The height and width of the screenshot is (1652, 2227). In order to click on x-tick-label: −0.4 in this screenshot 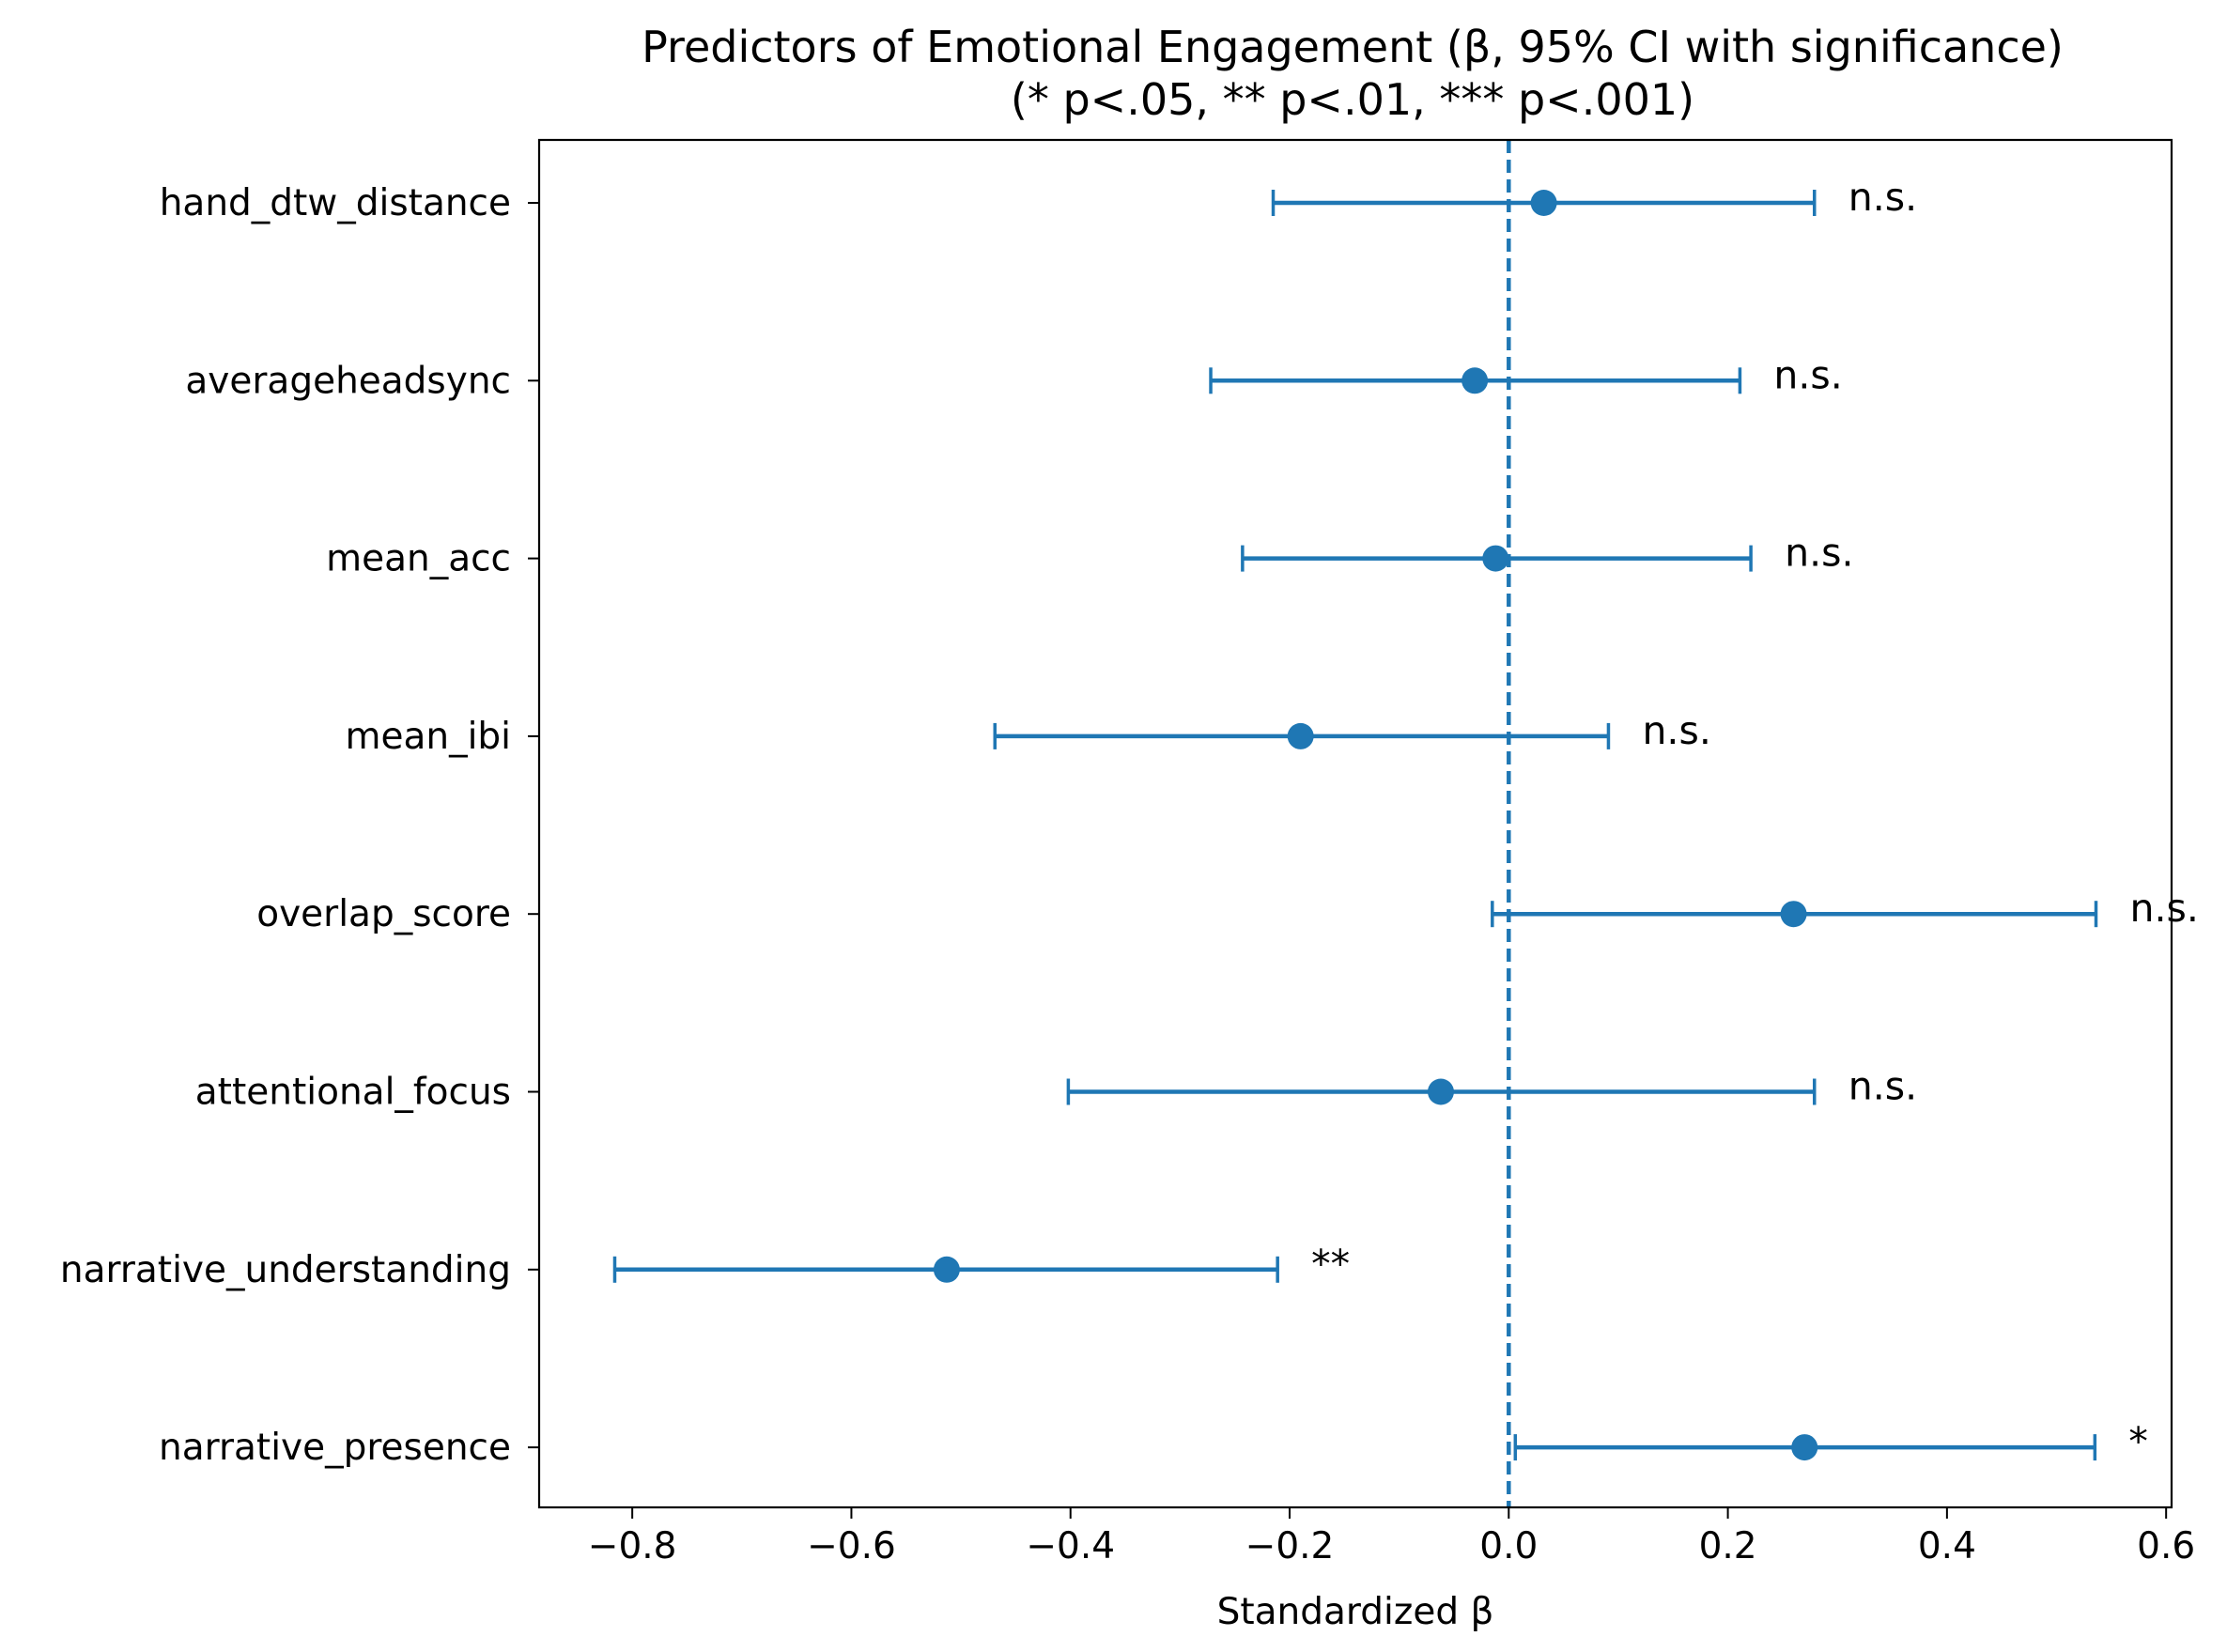, I will do `click(1070, 1546)`.